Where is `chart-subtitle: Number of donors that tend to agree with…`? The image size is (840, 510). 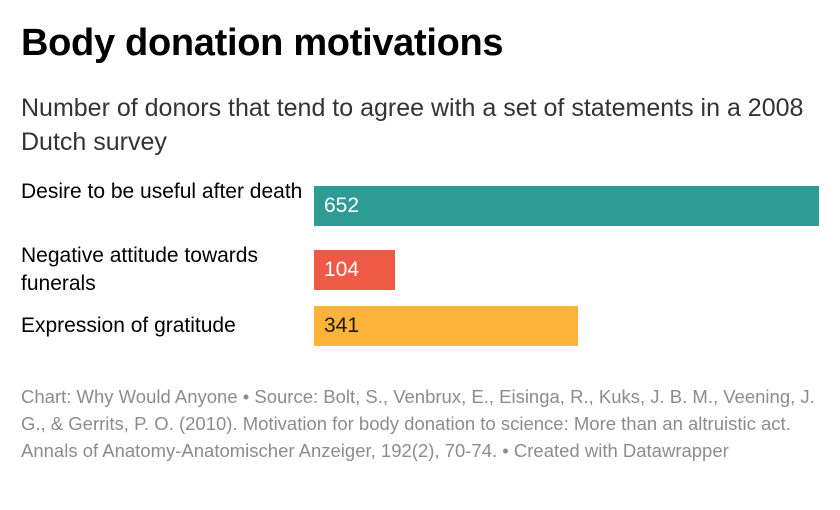 chart-subtitle: Number of donors that tend to agree with… is located at coordinates (412, 125).